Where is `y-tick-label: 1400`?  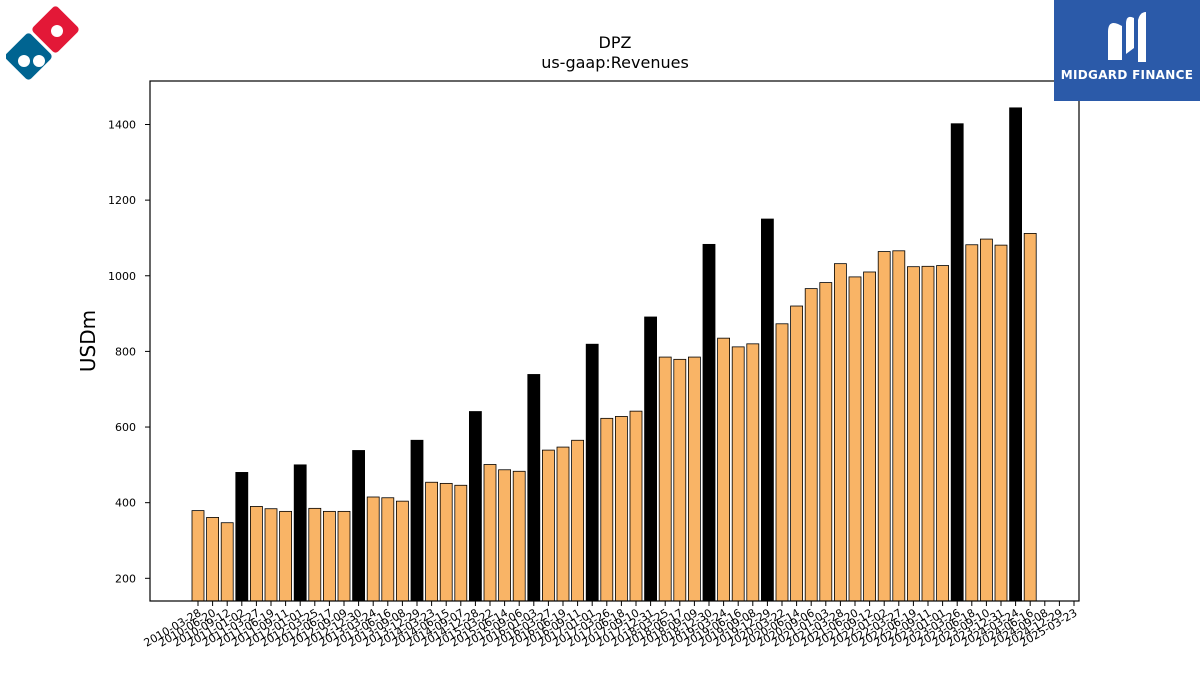 y-tick-label: 1400 is located at coordinates (122, 124).